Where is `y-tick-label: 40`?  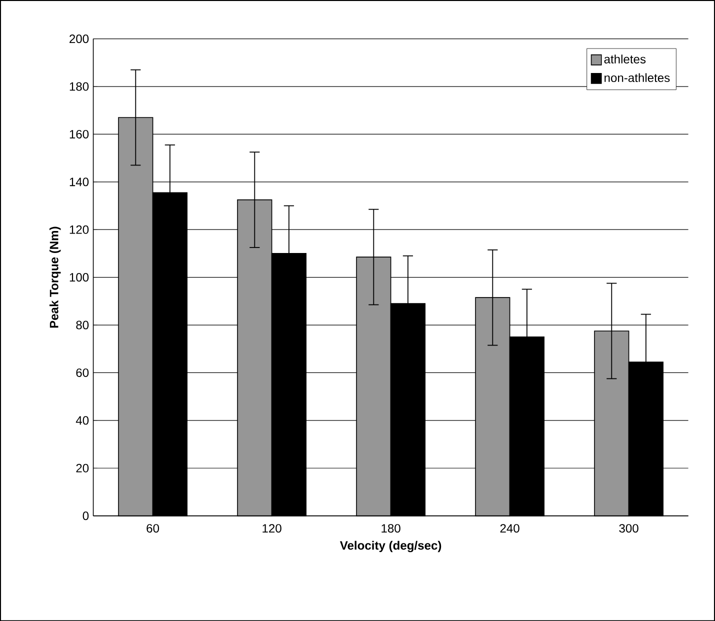
y-tick-label: 40 is located at coordinates (82, 420).